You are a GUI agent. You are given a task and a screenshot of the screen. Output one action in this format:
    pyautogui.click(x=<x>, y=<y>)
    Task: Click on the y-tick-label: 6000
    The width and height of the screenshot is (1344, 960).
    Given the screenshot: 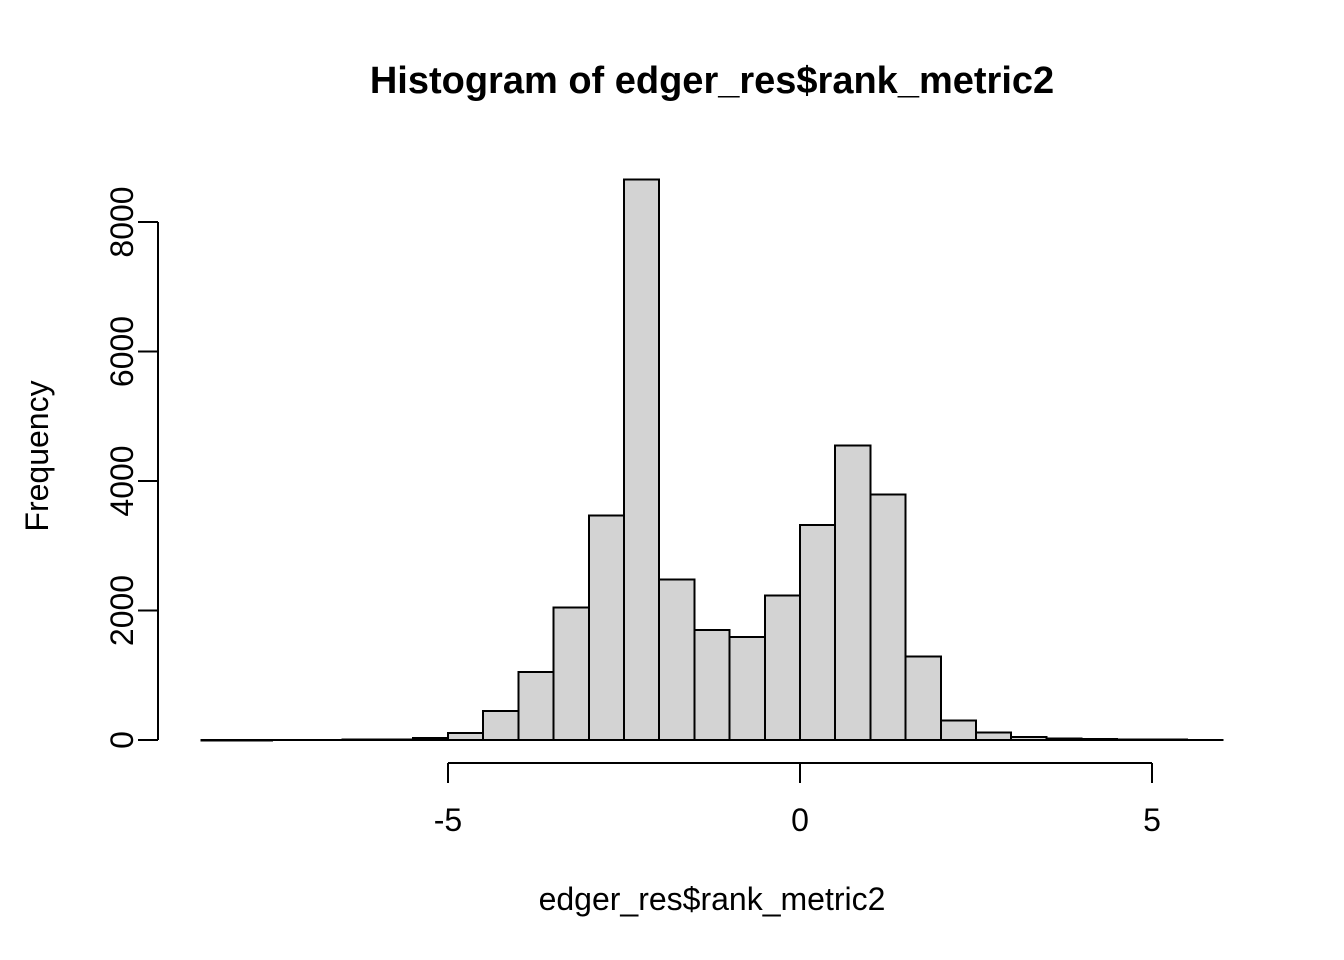 What is the action you would take?
    pyautogui.click(x=122, y=351)
    